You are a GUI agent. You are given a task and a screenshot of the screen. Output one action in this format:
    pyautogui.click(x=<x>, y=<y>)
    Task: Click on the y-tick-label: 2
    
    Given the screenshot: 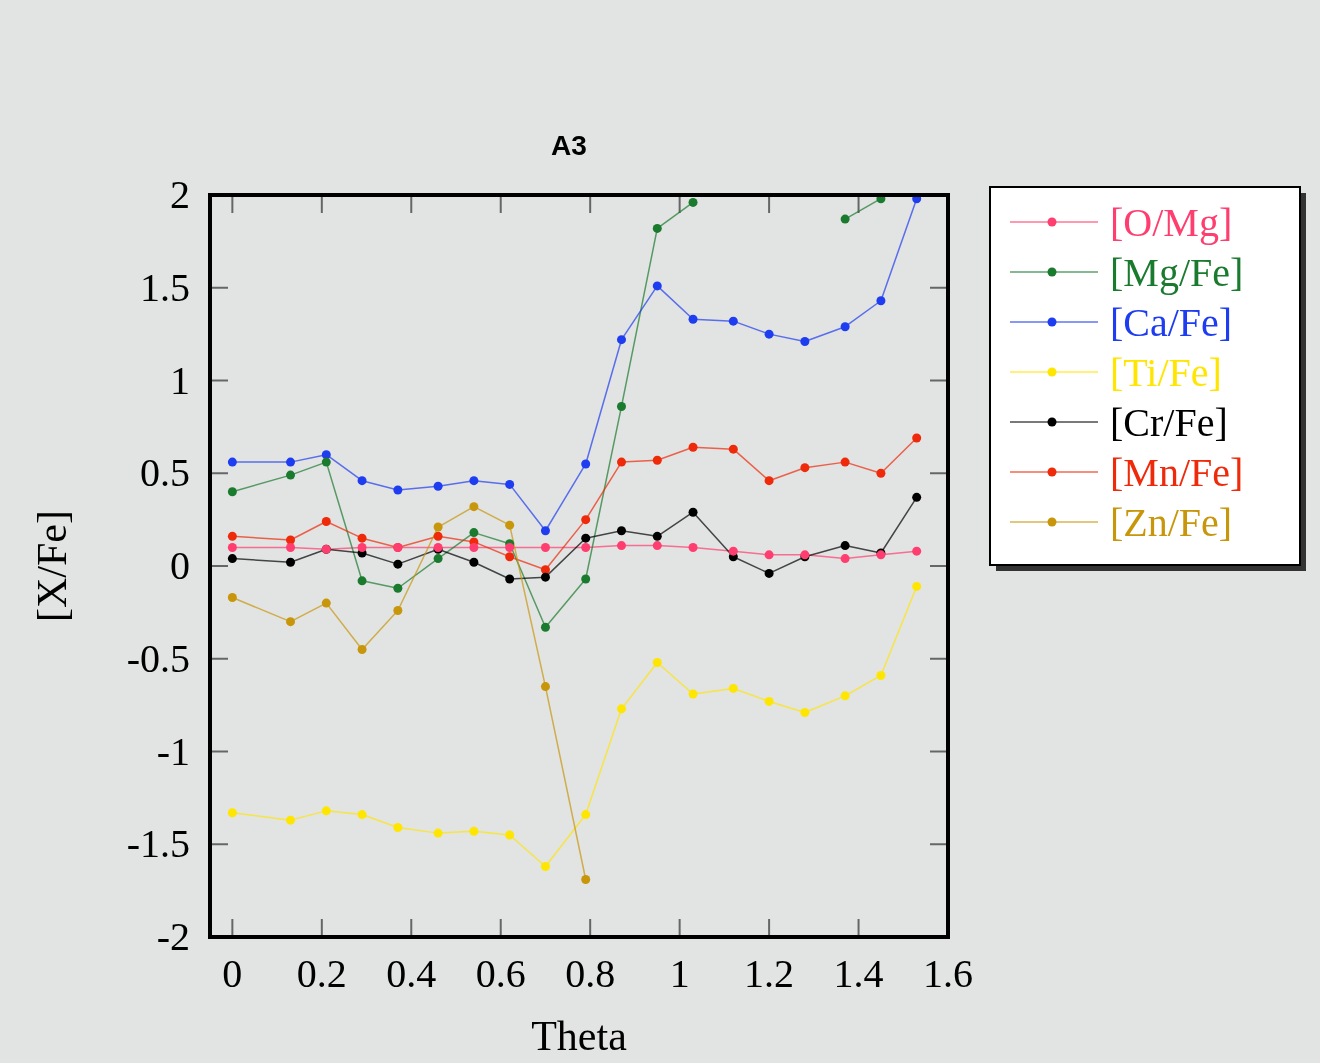 What is the action you would take?
    pyautogui.click(x=180, y=194)
    